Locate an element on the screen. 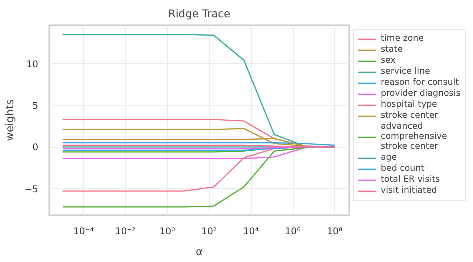 The image size is (473, 262). chart-title: Ridge Trace is located at coordinates (199, 14).